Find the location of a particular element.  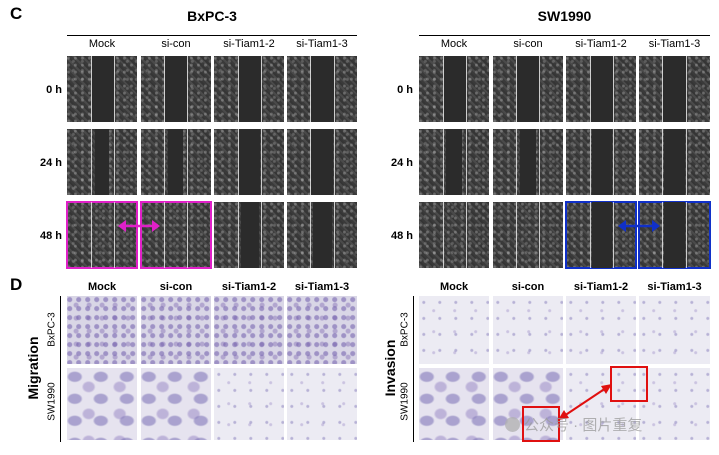

wound-image-bxpc3-sicon-0h is located at coordinates (176, 89).